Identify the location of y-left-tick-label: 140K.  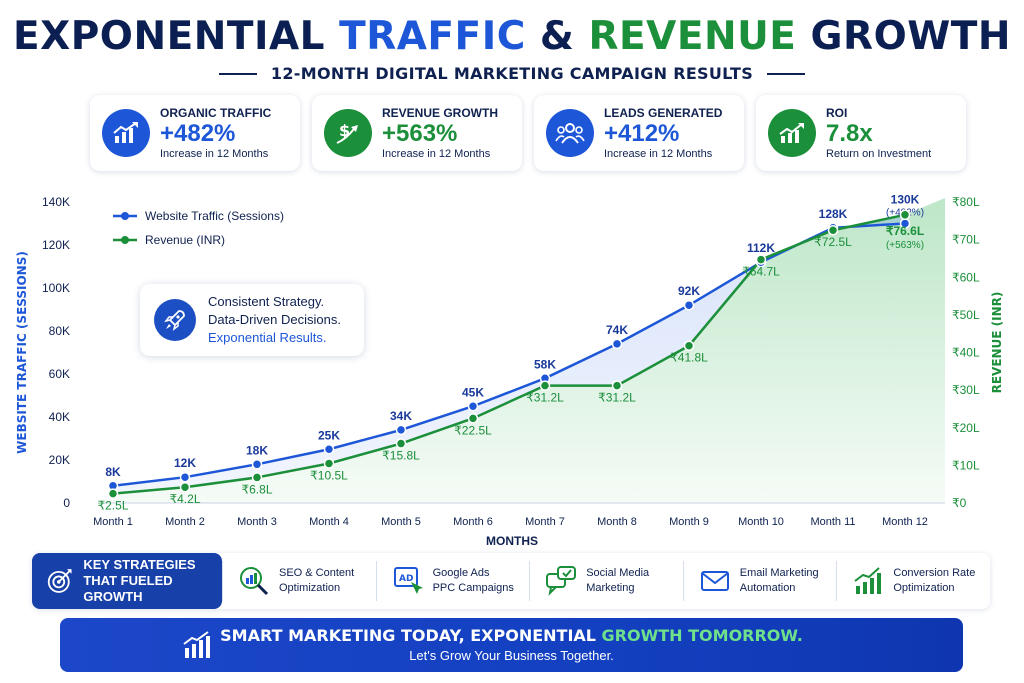
(56, 202).